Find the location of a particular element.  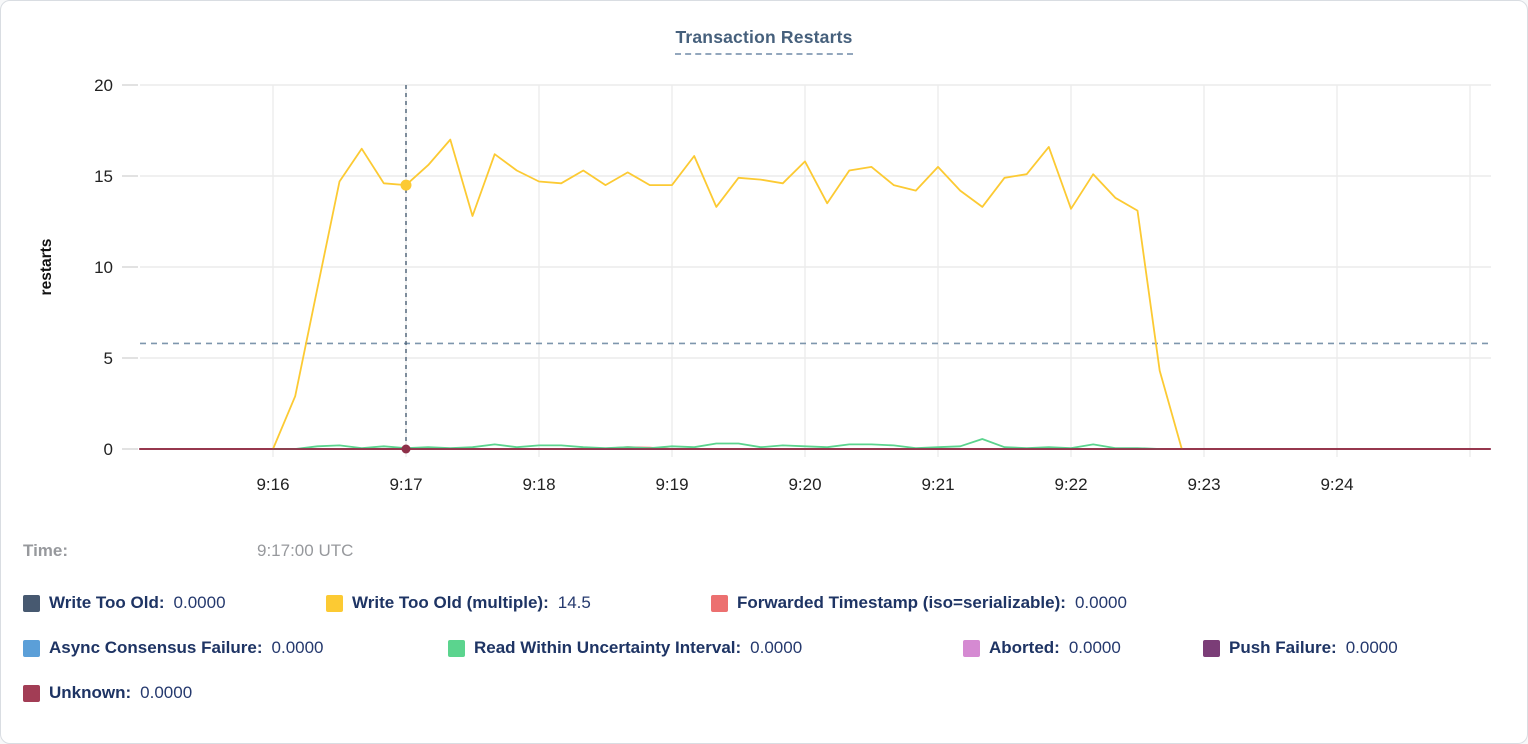

async-consensus-failure-swatch-icon is located at coordinates (31, 648).